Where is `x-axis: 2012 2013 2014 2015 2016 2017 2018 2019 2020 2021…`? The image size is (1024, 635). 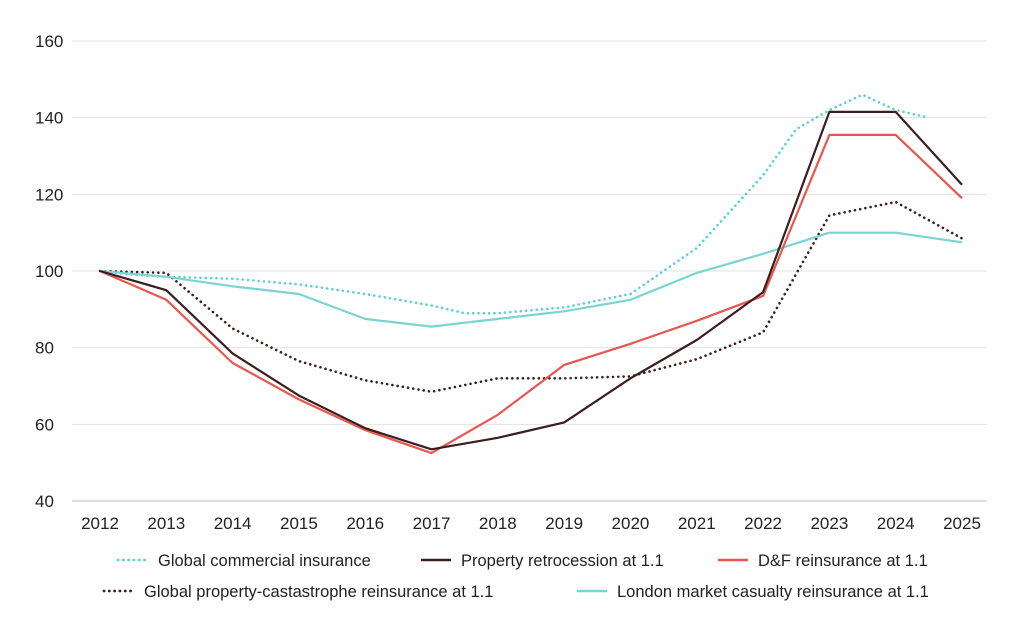
x-axis: 2012 2013 2014 2015 2016 2017 2018 2019 2020 2021… is located at coordinates (531, 523).